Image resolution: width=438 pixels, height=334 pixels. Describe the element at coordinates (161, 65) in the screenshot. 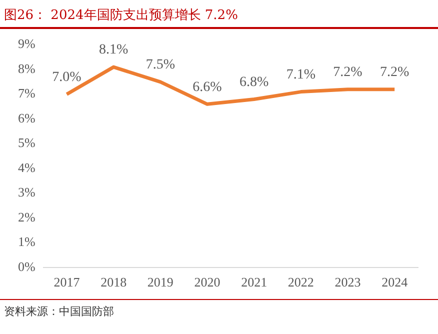

I see `data-label: 7.5%` at that location.